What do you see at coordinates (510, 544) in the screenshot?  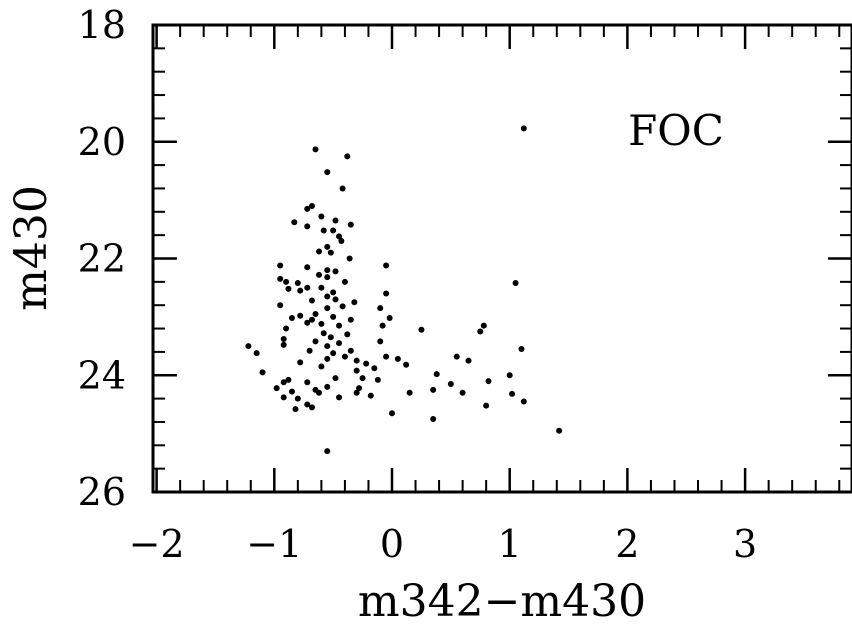 I see `x-tick-label: 1` at bounding box center [510, 544].